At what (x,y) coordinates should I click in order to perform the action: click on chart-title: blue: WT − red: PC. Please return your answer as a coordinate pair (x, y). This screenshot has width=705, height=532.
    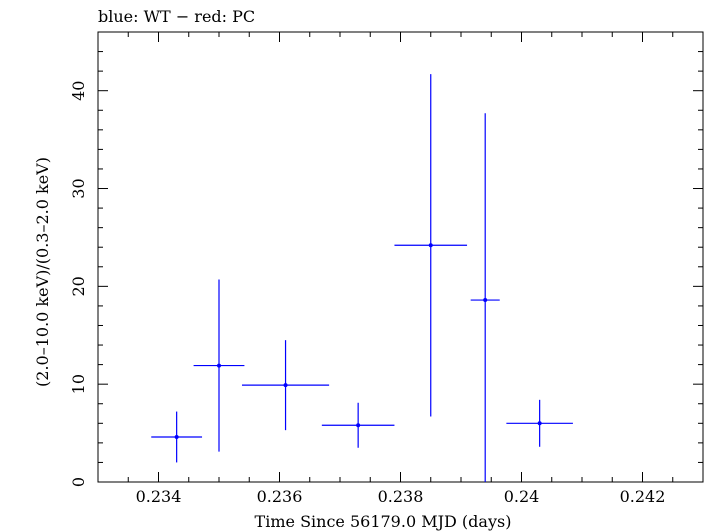
    Looking at the image, I should click on (176, 16).